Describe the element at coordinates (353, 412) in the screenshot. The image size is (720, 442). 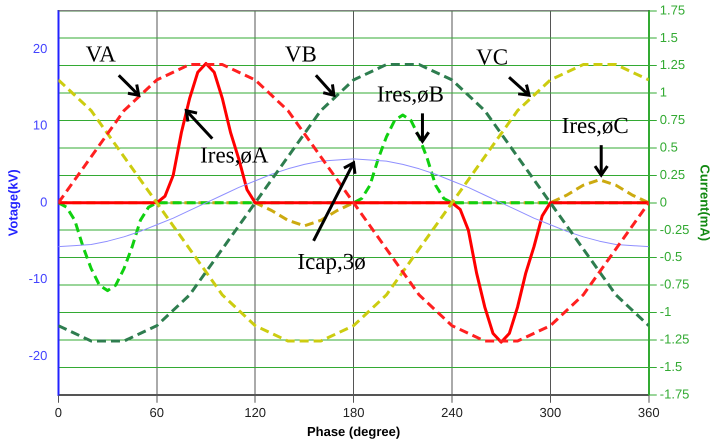
I see `x-tick-label: 180` at that location.